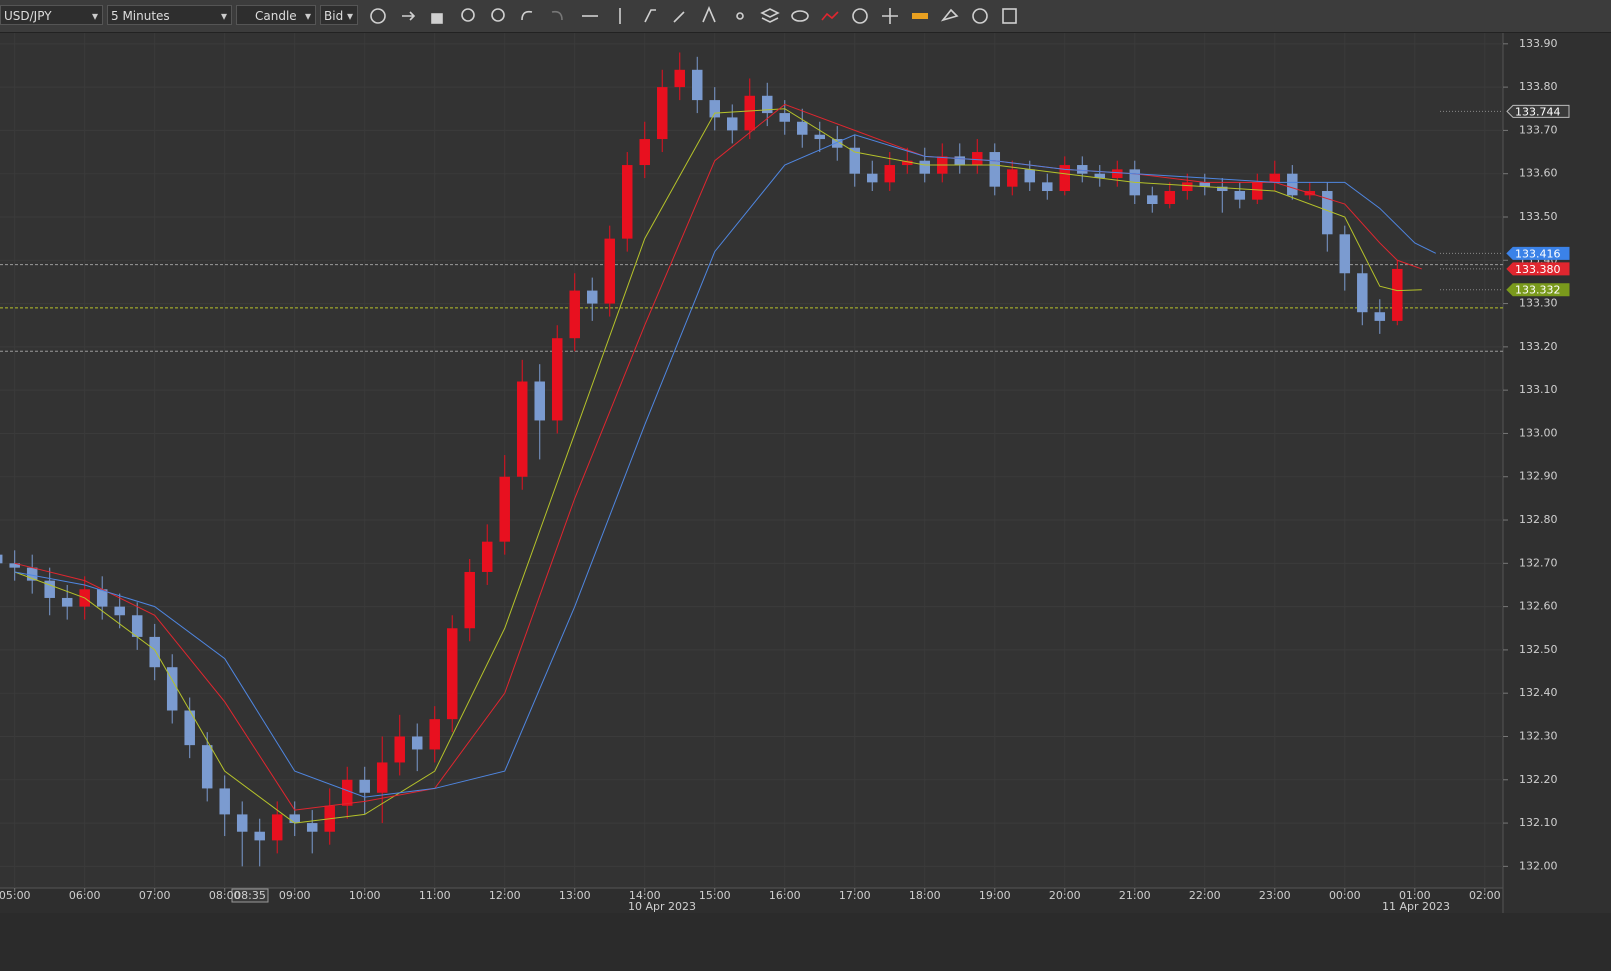 This screenshot has width=1611, height=971. What do you see at coordinates (1538, 216) in the screenshot?
I see `y-tick-label: 133.50` at bounding box center [1538, 216].